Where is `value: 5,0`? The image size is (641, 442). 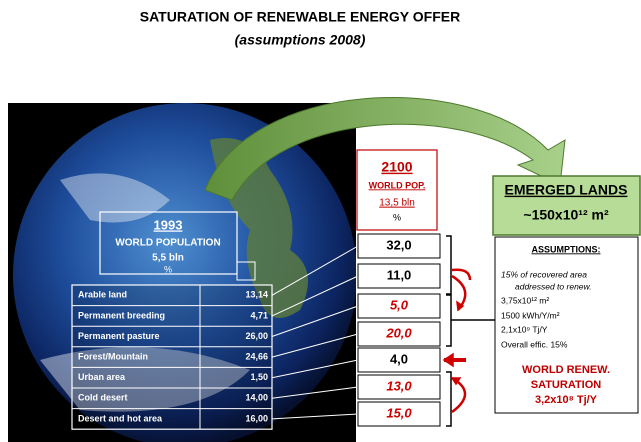
value: 5,0 is located at coordinates (399, 304).